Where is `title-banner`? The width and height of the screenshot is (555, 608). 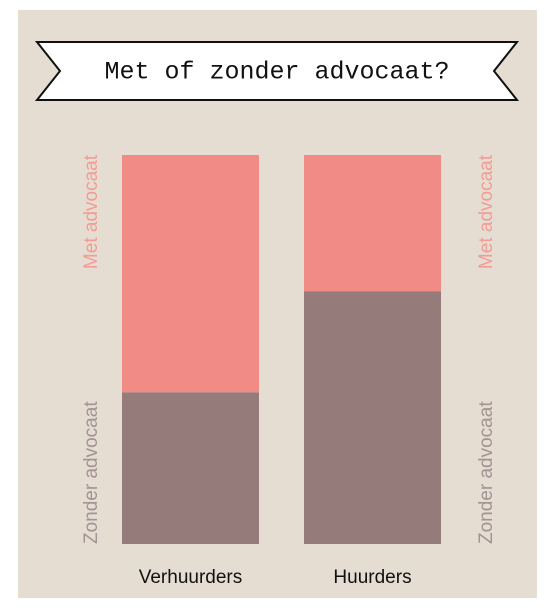
title-banner is located at coordinates (277, 71).